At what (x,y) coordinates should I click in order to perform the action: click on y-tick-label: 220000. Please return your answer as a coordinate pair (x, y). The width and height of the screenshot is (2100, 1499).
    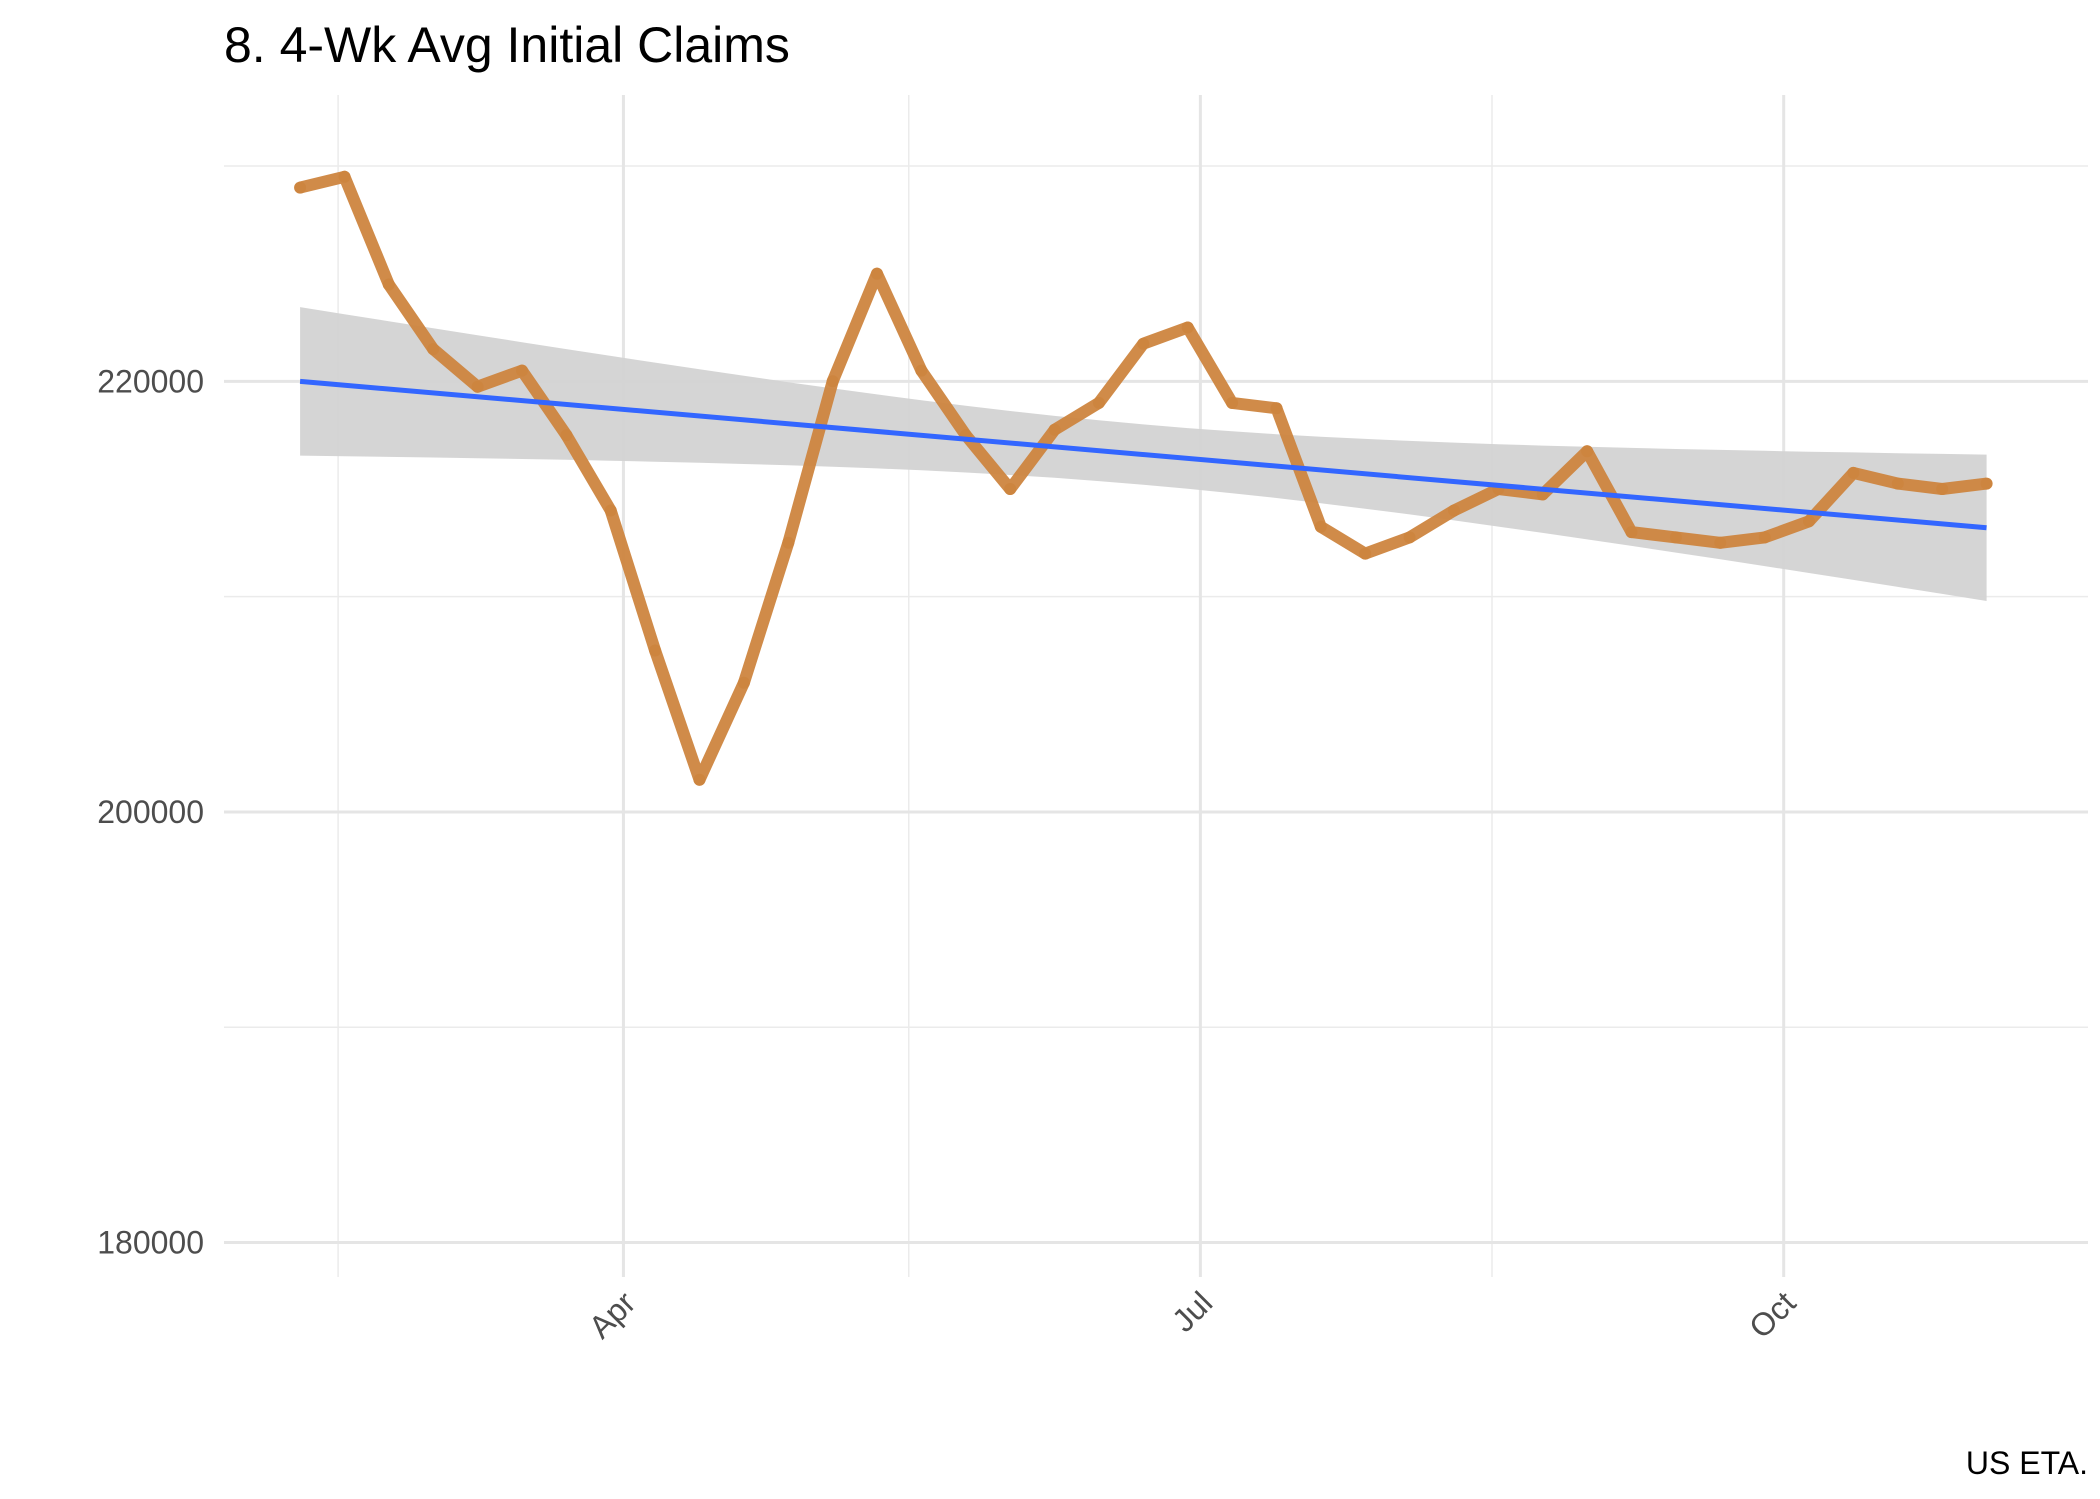
    Looking at the image, I should click on (150, 381).